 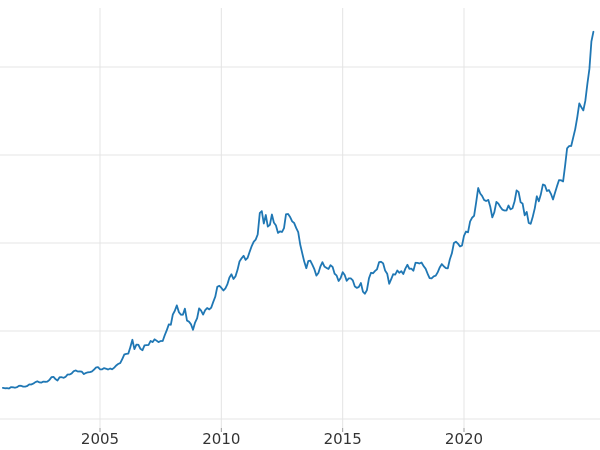 I want to click on x-tick-label: 2020, so click(x=464, y=439).